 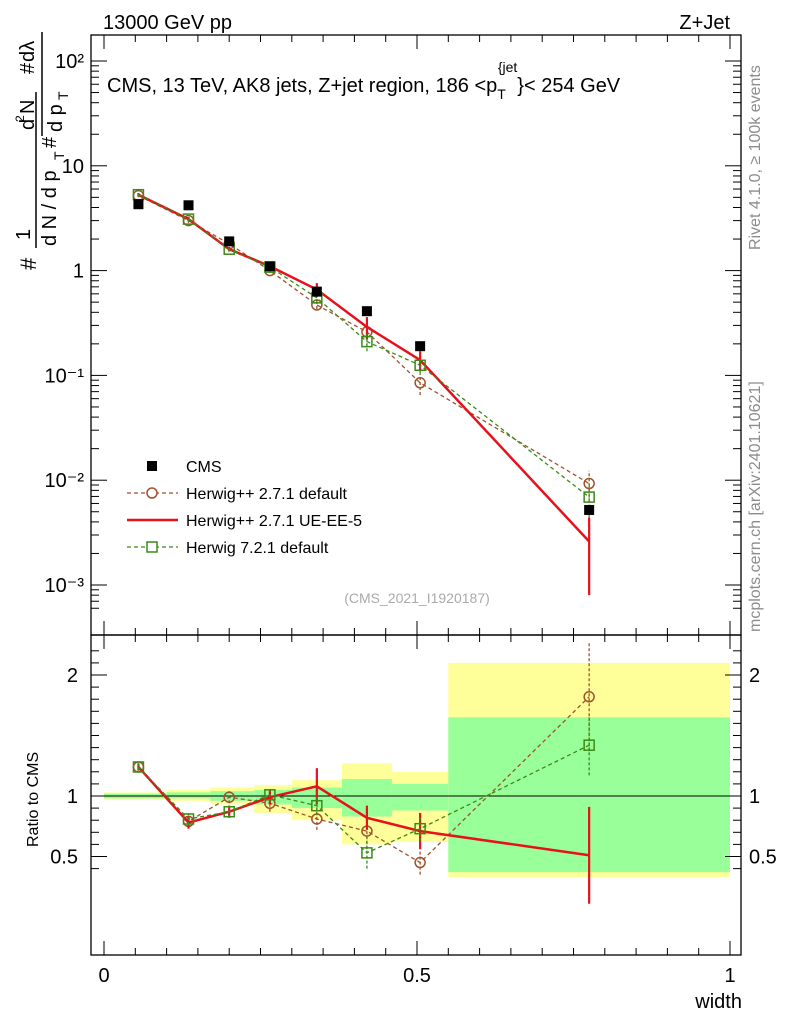 I want to click on mcplots-label: mcplots.cern.ch [arXiv:2401.10621], so click(x=755, y=506).